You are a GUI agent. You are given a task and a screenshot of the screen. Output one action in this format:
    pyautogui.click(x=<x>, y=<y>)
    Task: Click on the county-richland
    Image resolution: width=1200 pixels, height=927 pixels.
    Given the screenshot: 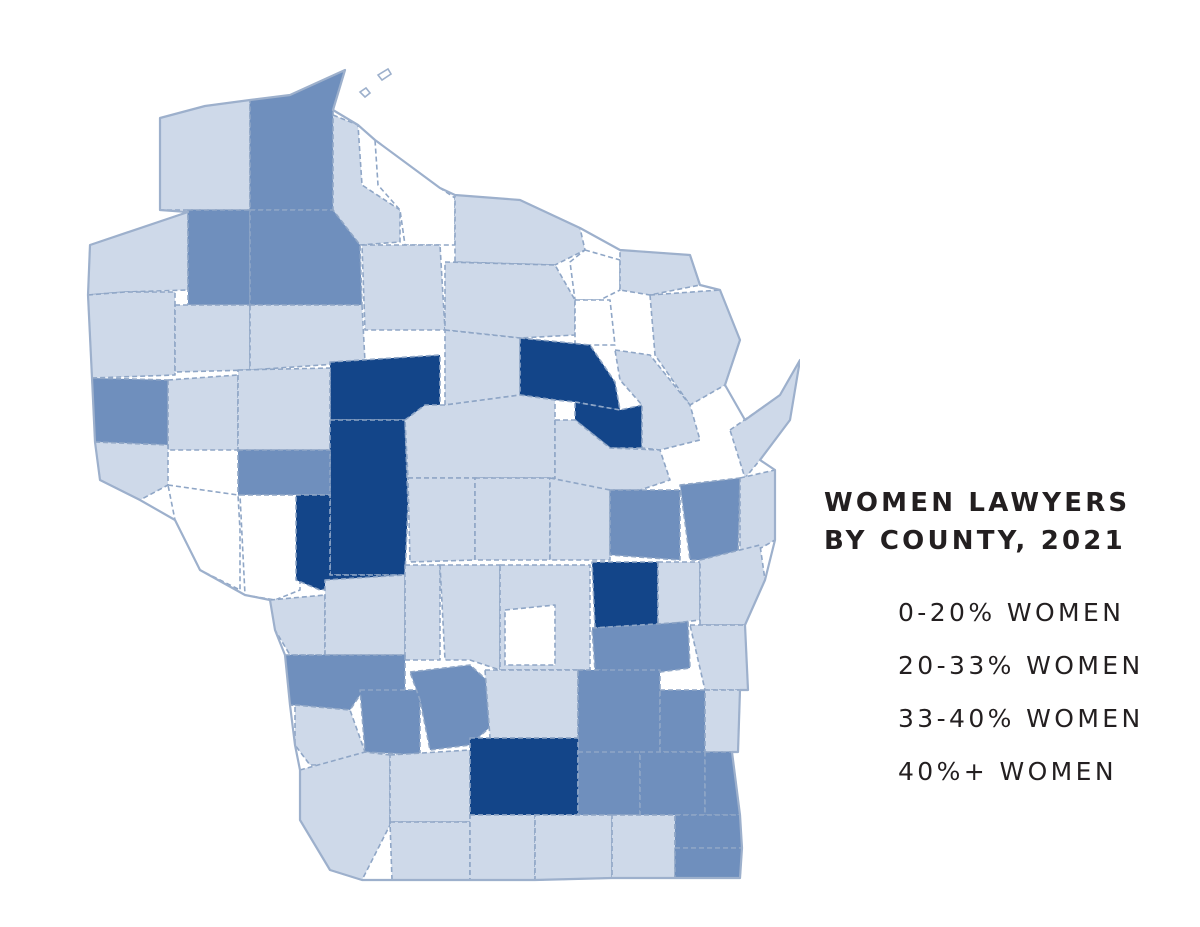 What is the action you would take?
    pyautogui.click(x=390, y=722)
    